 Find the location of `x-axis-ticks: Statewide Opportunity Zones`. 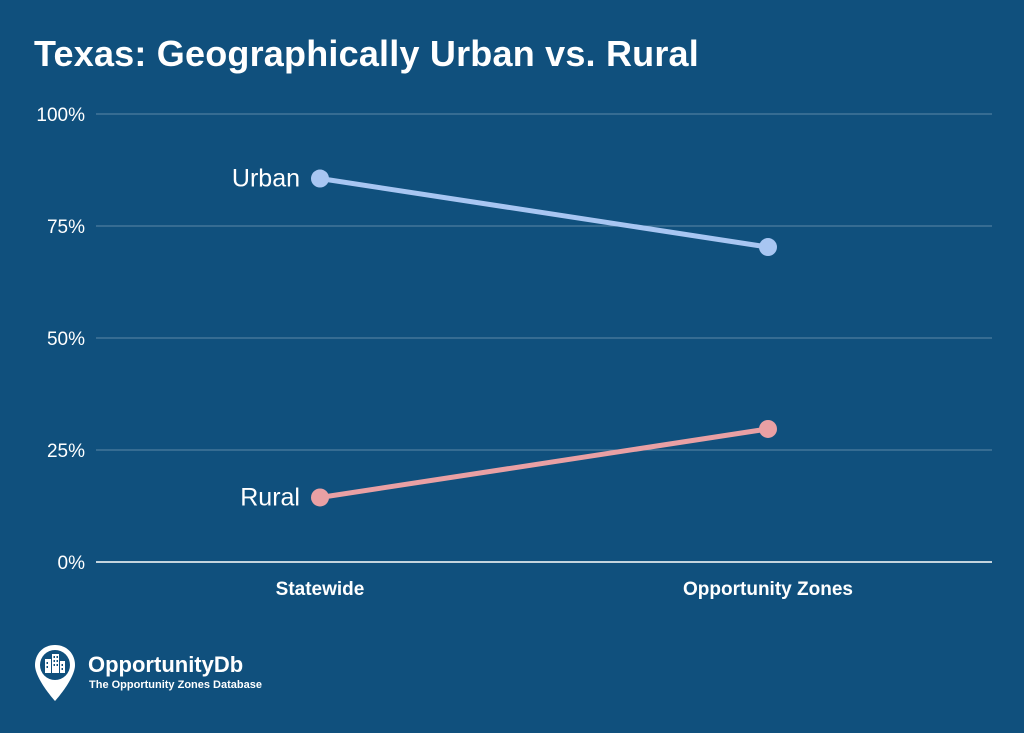

x-axis-ticks: Statewide Opportunity Zones is located at coordinates (564, 589).